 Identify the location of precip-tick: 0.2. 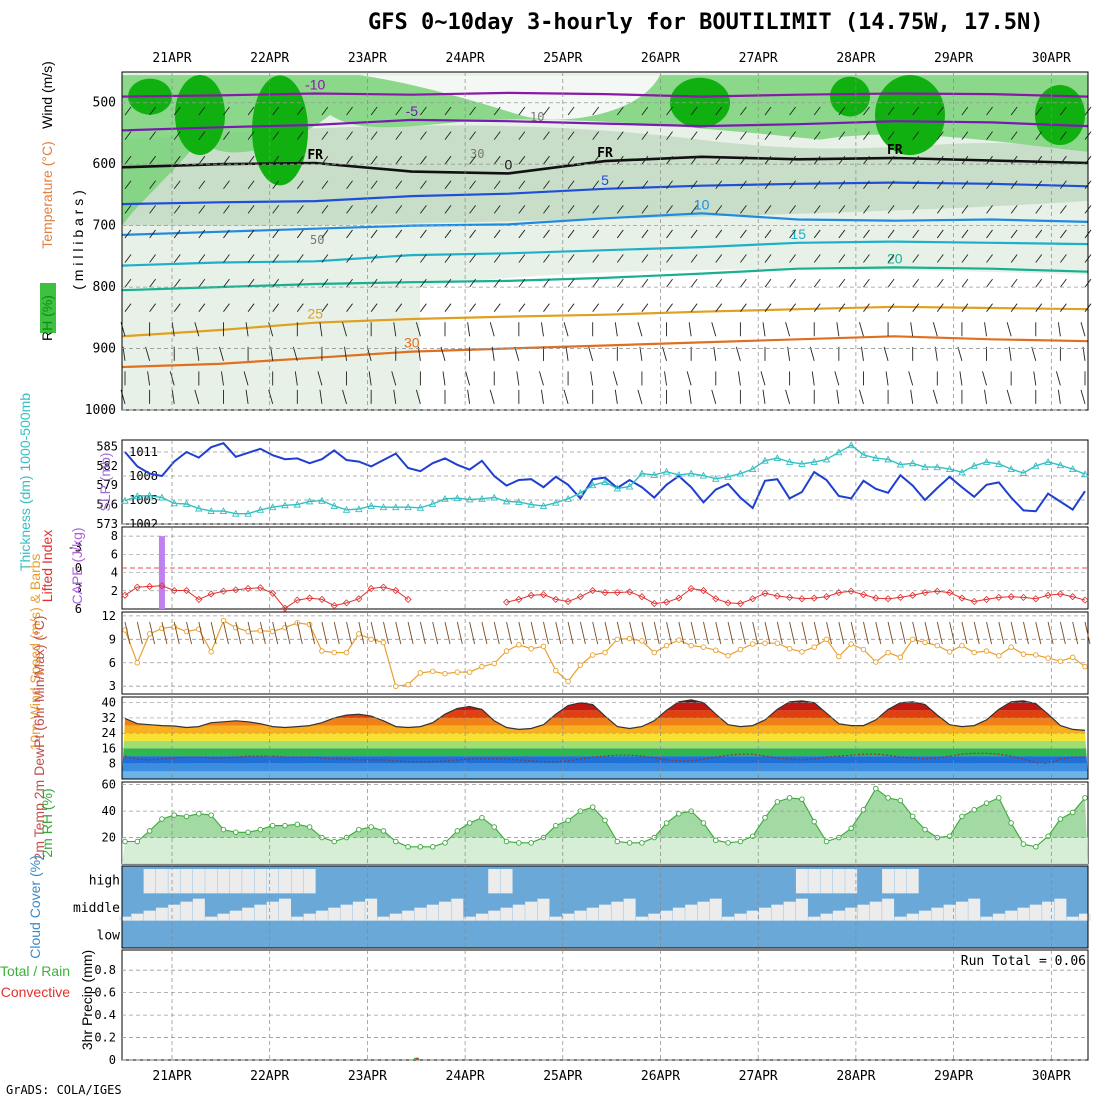
(105, 1038).